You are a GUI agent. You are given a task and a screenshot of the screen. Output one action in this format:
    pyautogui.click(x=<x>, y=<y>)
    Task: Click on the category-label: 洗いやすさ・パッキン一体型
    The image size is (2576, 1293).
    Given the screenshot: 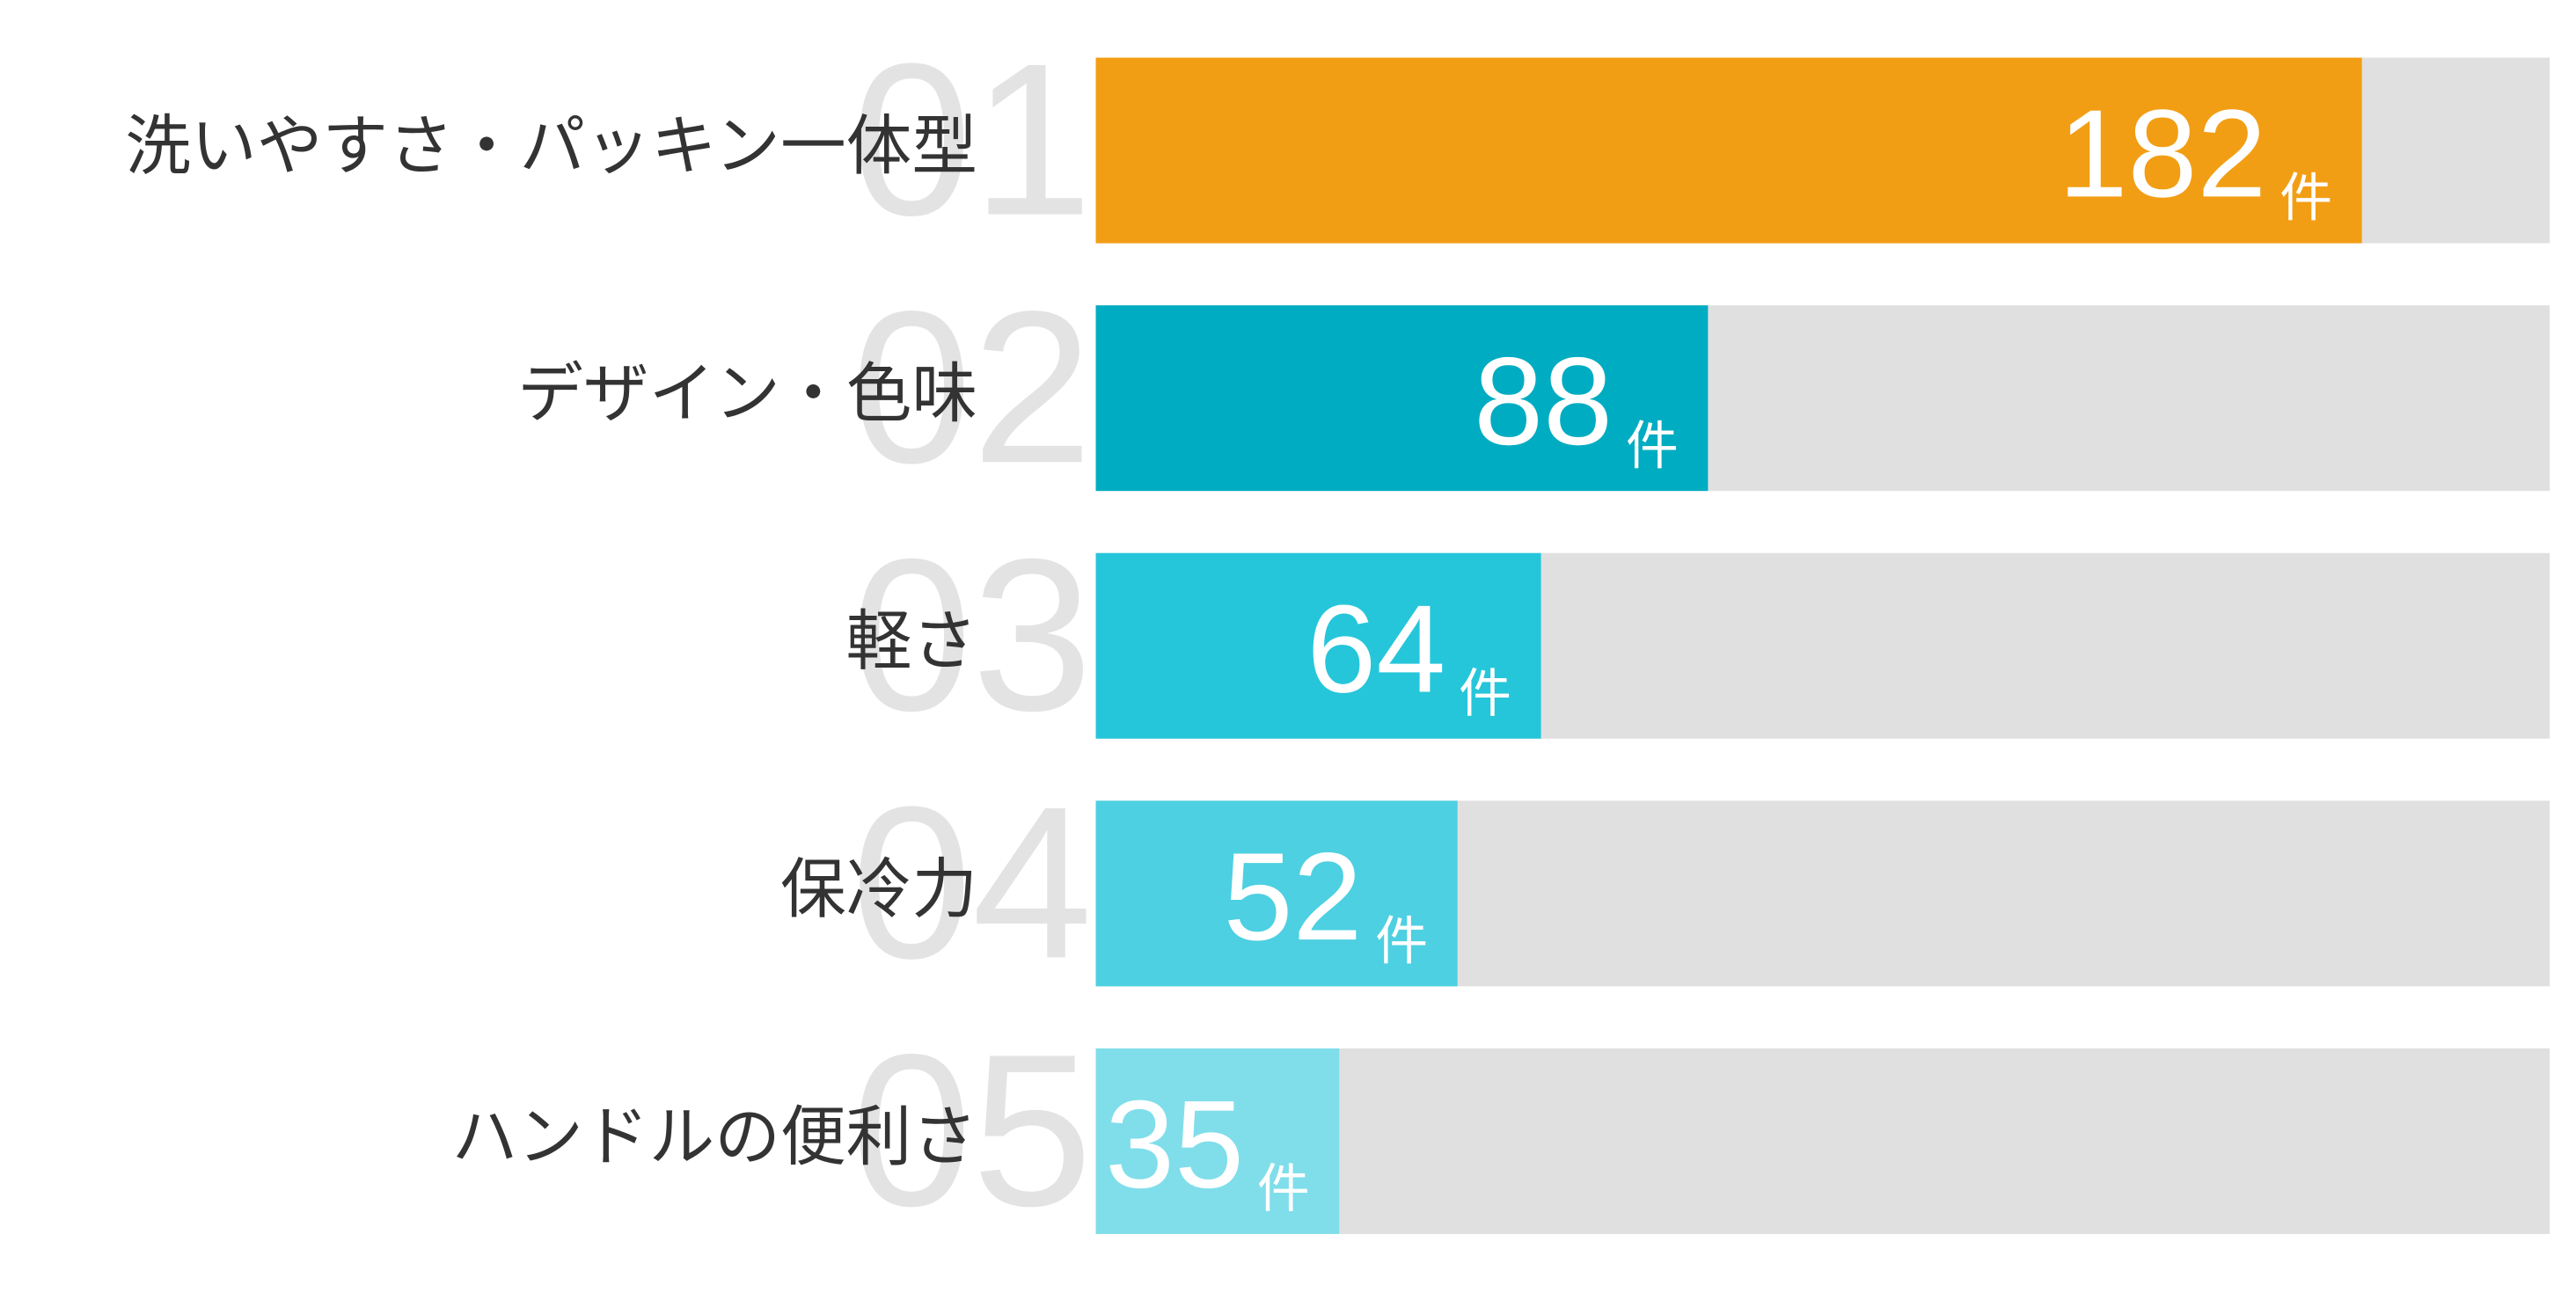 What is the action you would take?
    pyautogui.click(x=551, y=146)
    